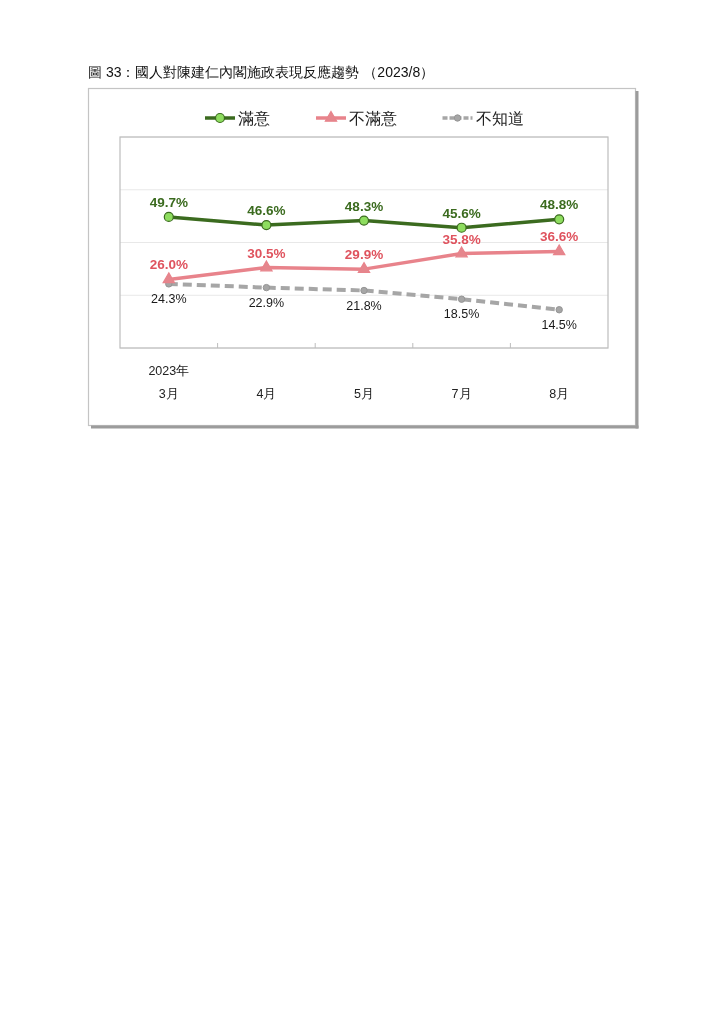 This screenshot has width=724, height=1024. Describe the element at coordinates (266, 302) in the screenshot. I see `data-label: 22.9%` at that location.